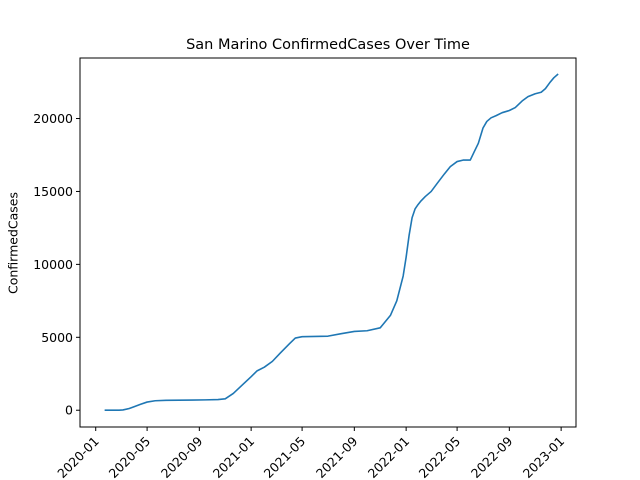 The image size is (640, 480). I want to click on y-axis-ticks: 0 5000 10000 15000 20000, so click(56, 264).